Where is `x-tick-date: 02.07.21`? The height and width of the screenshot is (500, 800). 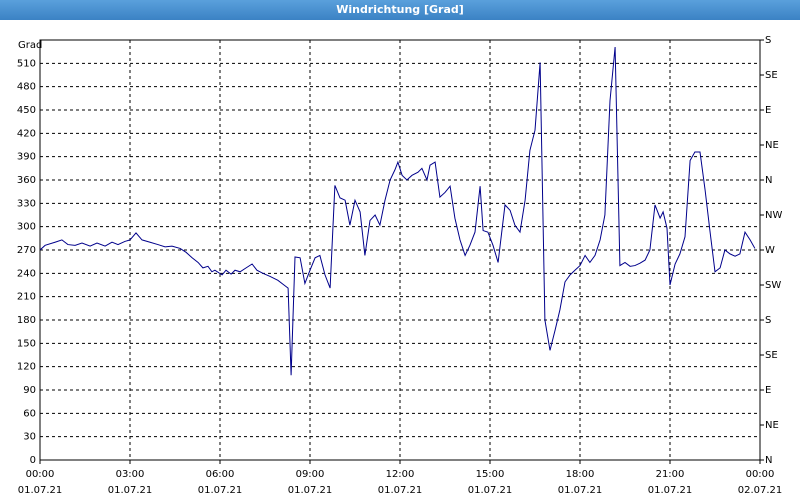
x-tick-date: 02.07.21 is located at coordinates (760, 490).